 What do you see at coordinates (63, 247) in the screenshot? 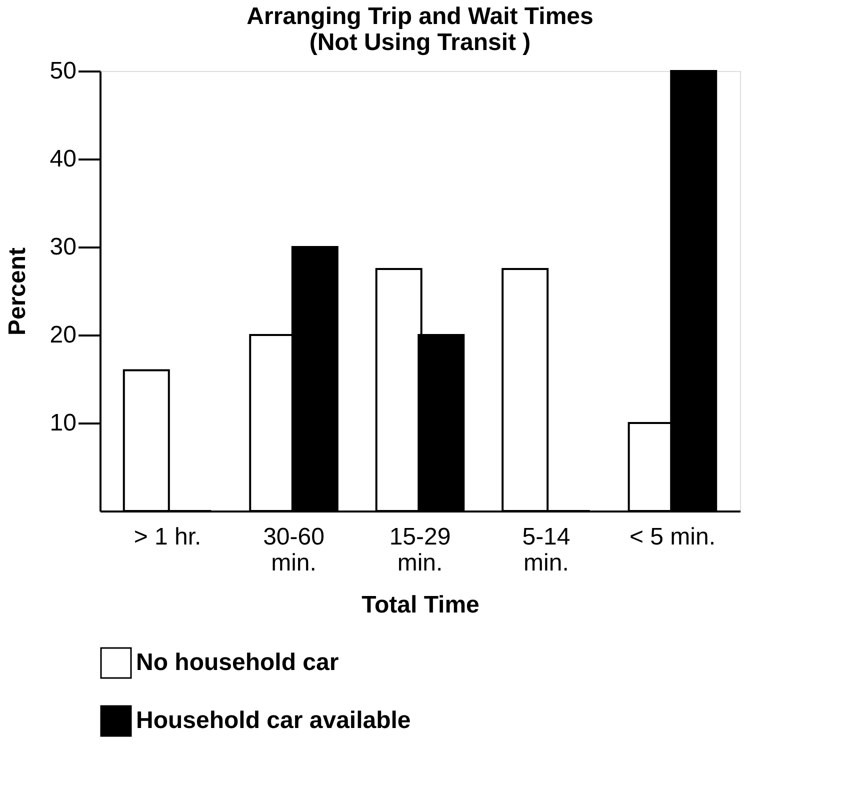
I see `y-tick-label: 30` at bounding box center [63, 247].